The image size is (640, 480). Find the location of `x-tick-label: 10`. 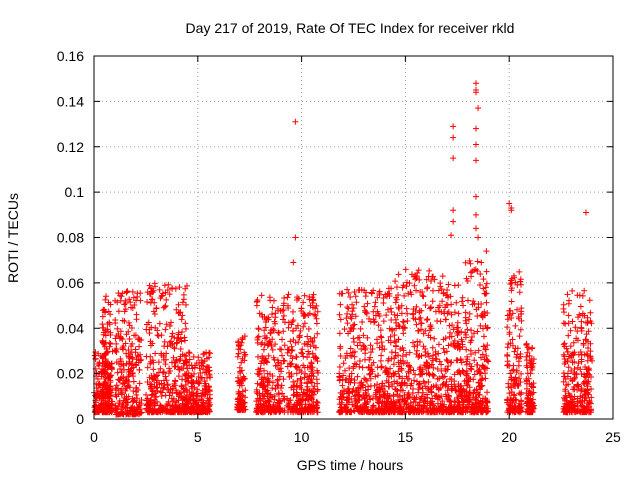

x-tick-label: 10 is located at coordinates (302, 437).